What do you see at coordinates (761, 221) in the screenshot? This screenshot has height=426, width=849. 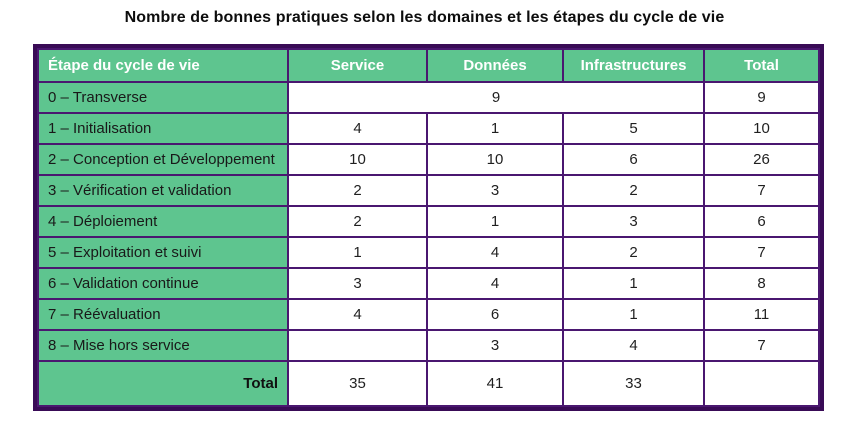 I see `row-total-cell: 6` at bounding box center [761, 221].